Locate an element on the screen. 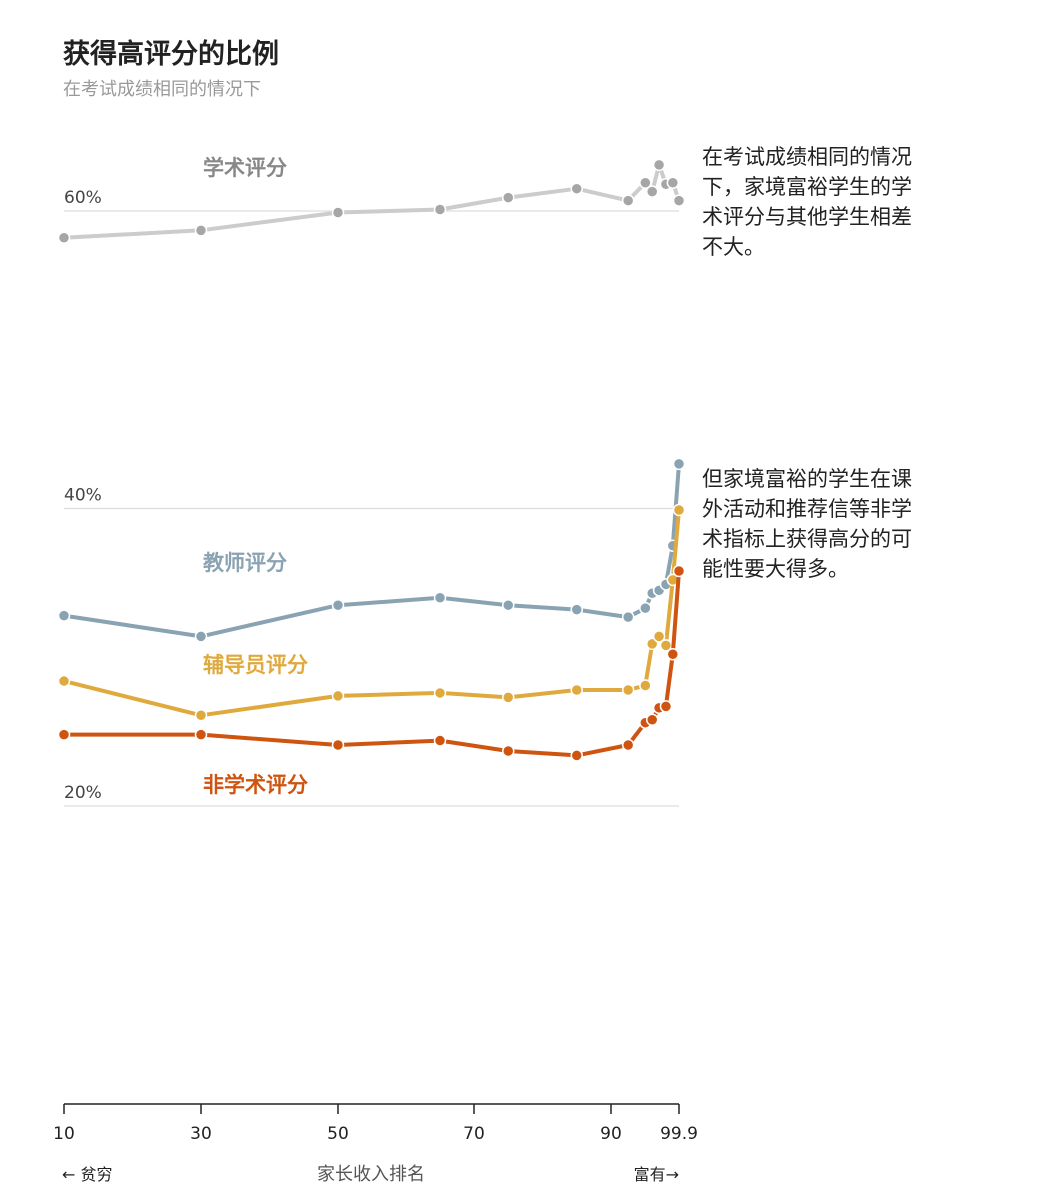 The image size is (1050, 1197). y-tick-label: 60% is located at coordinates (83, 198).